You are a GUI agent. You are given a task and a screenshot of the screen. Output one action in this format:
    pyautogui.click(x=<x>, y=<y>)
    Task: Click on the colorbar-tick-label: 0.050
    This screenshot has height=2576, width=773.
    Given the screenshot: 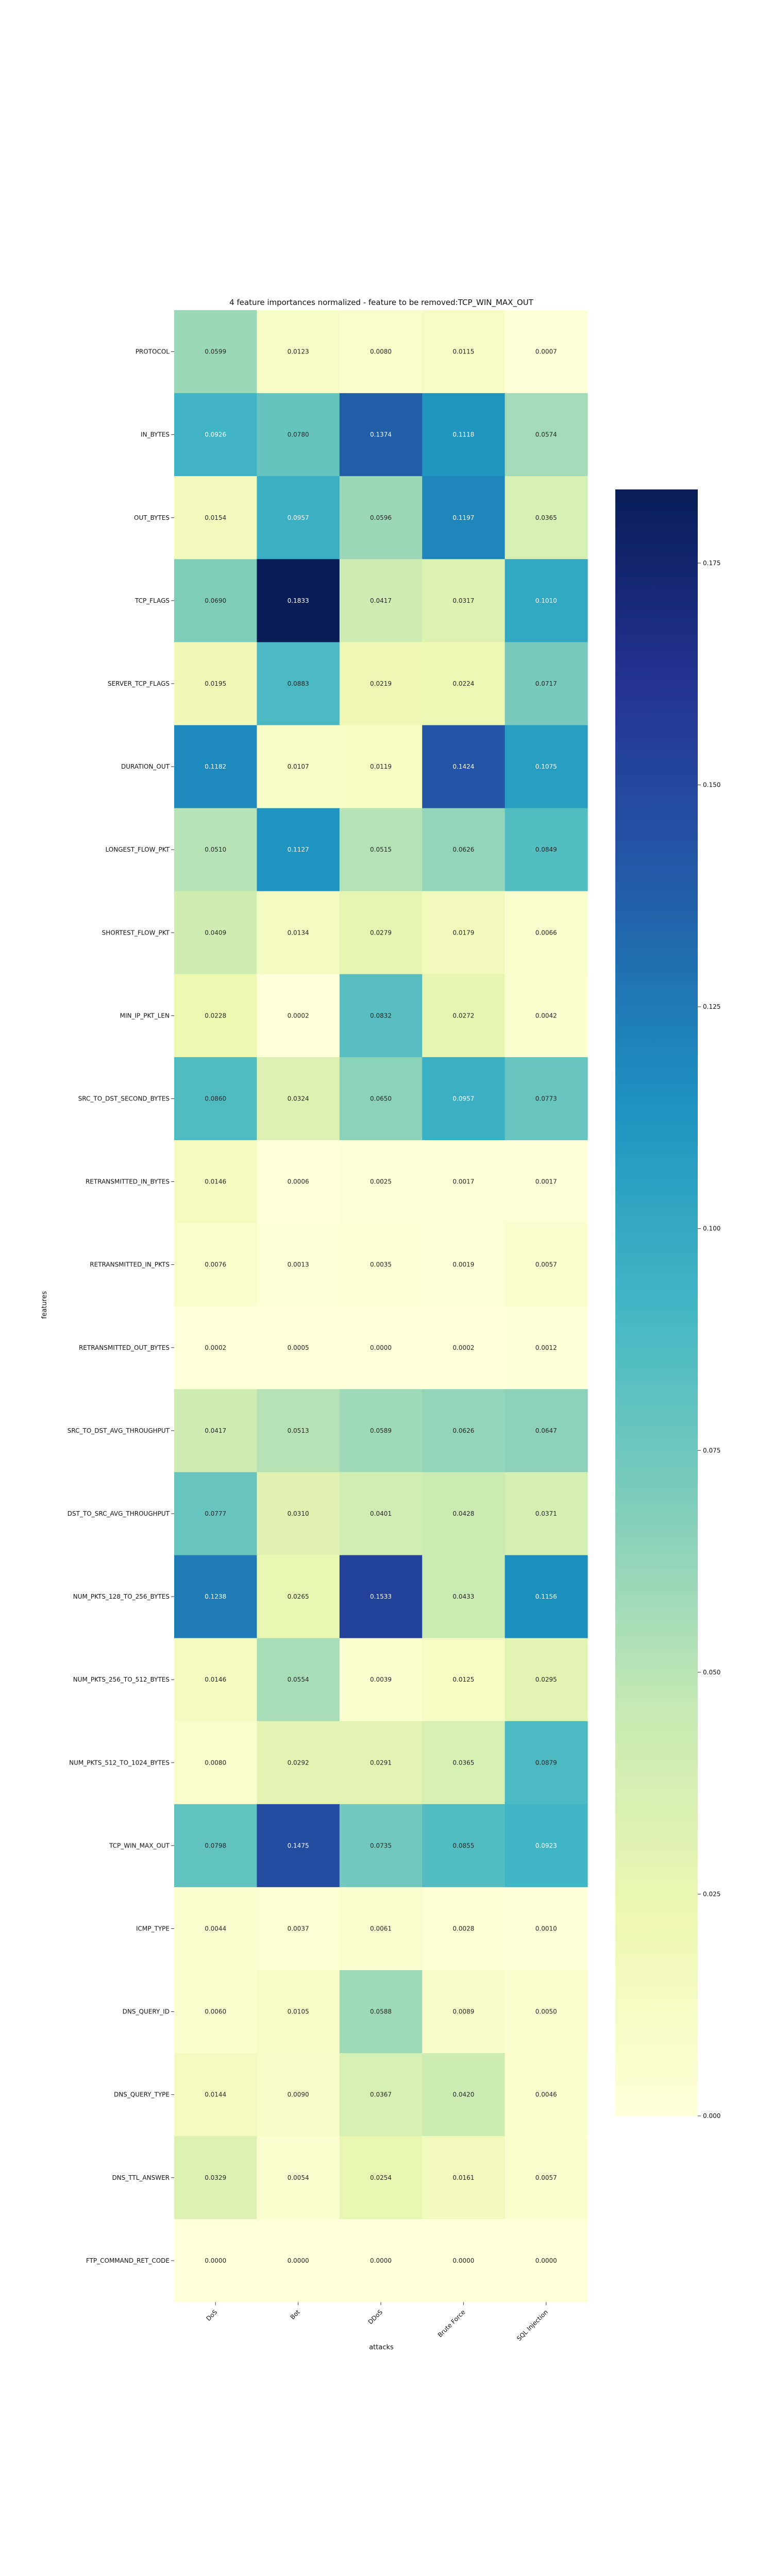 What is the action you would take?
    pyautogui.click(x=711, y=1672)
    